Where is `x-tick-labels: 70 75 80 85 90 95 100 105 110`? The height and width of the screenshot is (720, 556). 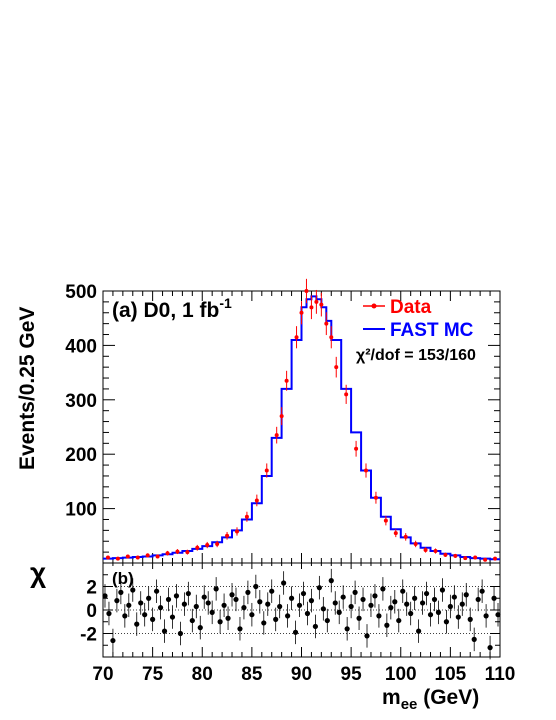 x-tick-labels: 70 75 80 85 90 95 100 105 110 is located at coordinates (303, 674).